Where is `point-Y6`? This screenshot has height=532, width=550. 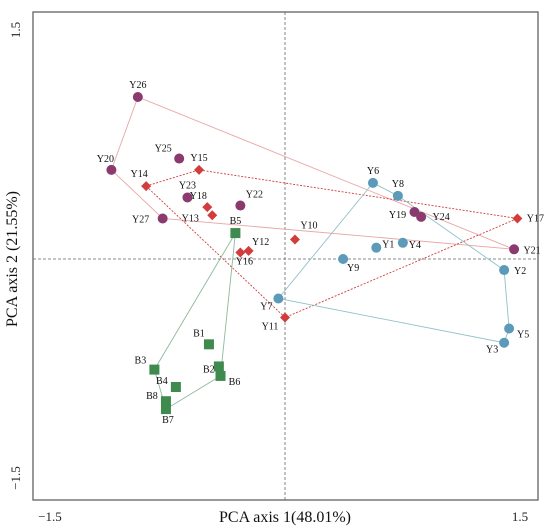
point-Y6 is located at coordinates (372, 182).